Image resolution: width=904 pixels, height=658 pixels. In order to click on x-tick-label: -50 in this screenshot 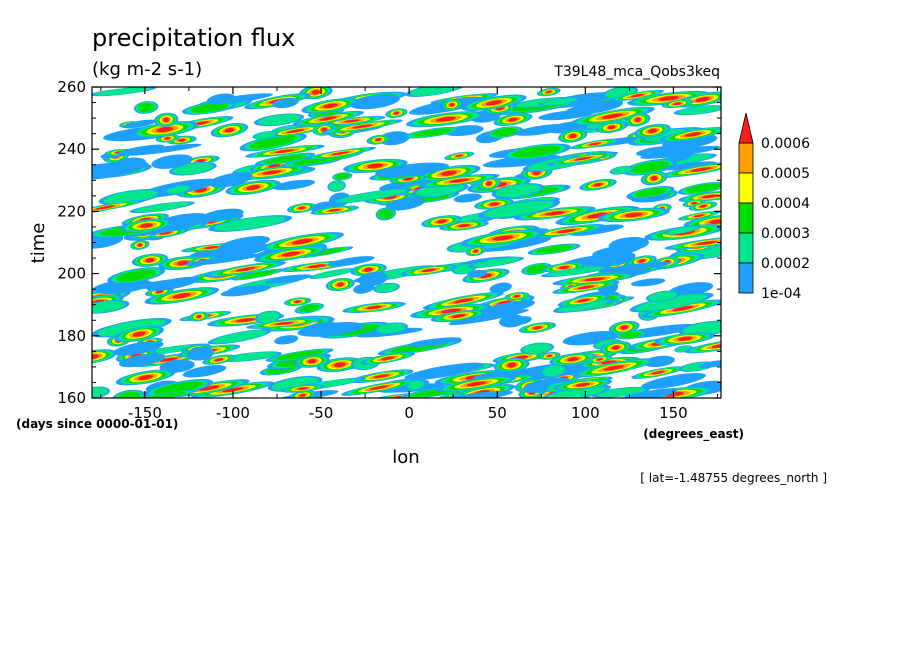, I will do `click(321, 413)`.